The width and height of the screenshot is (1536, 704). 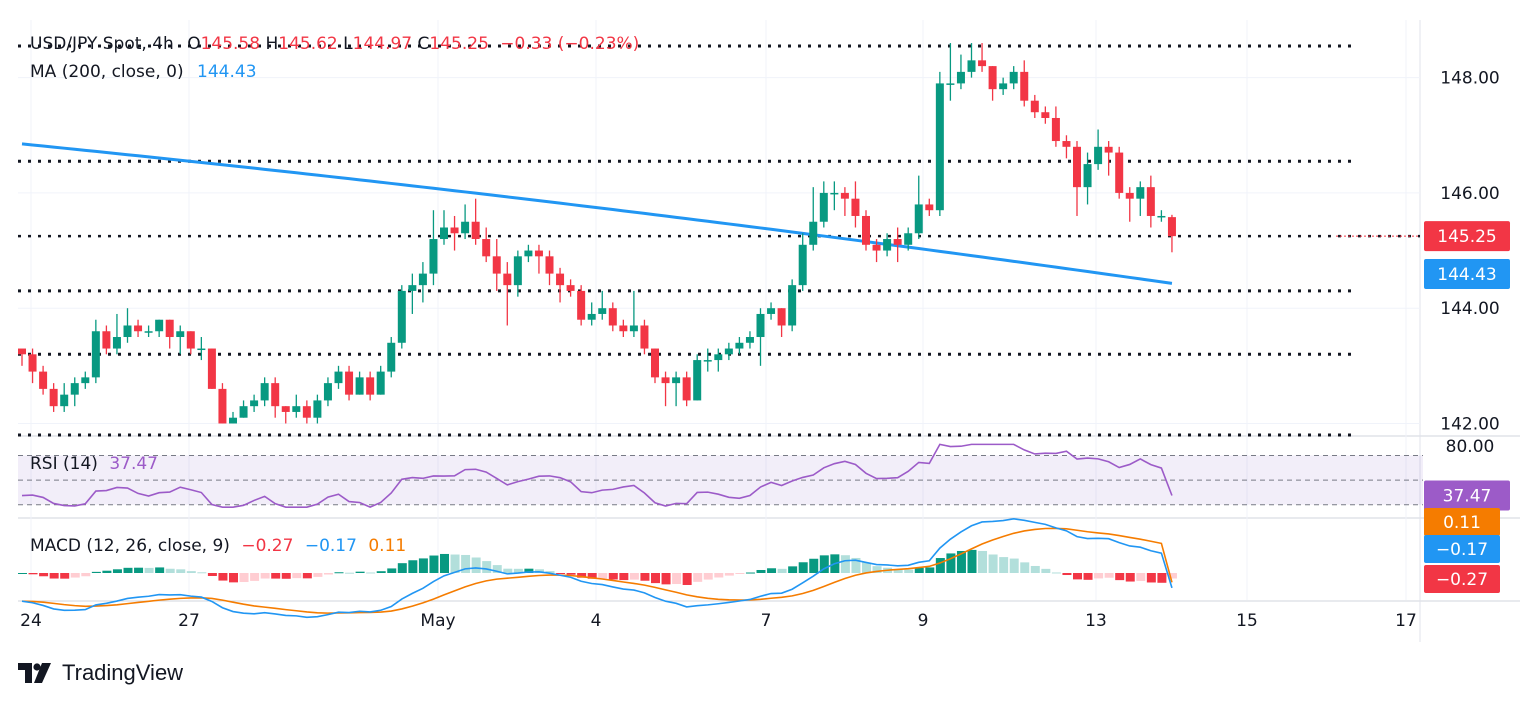 I want to click on macd-value-badge: −0.27, so click(x=1462, y=580).